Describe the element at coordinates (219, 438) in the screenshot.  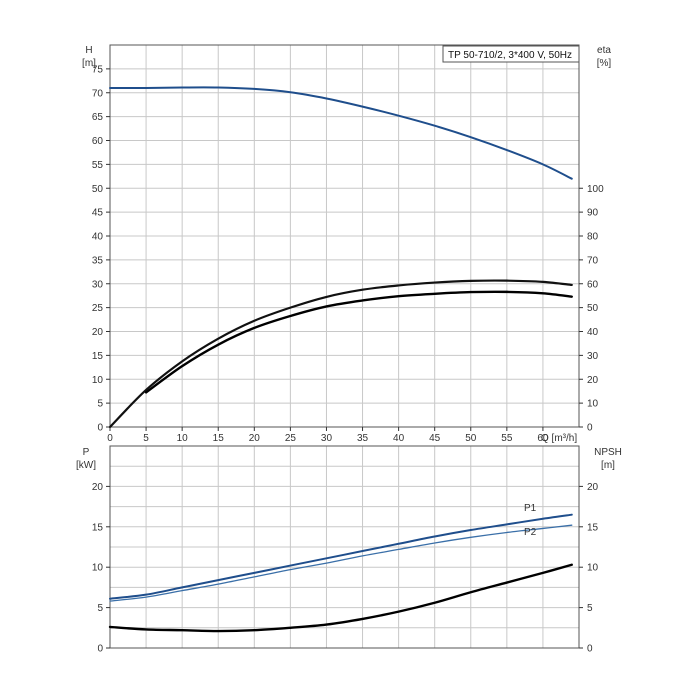
I see `top-x-tick-label: 15` at that location.